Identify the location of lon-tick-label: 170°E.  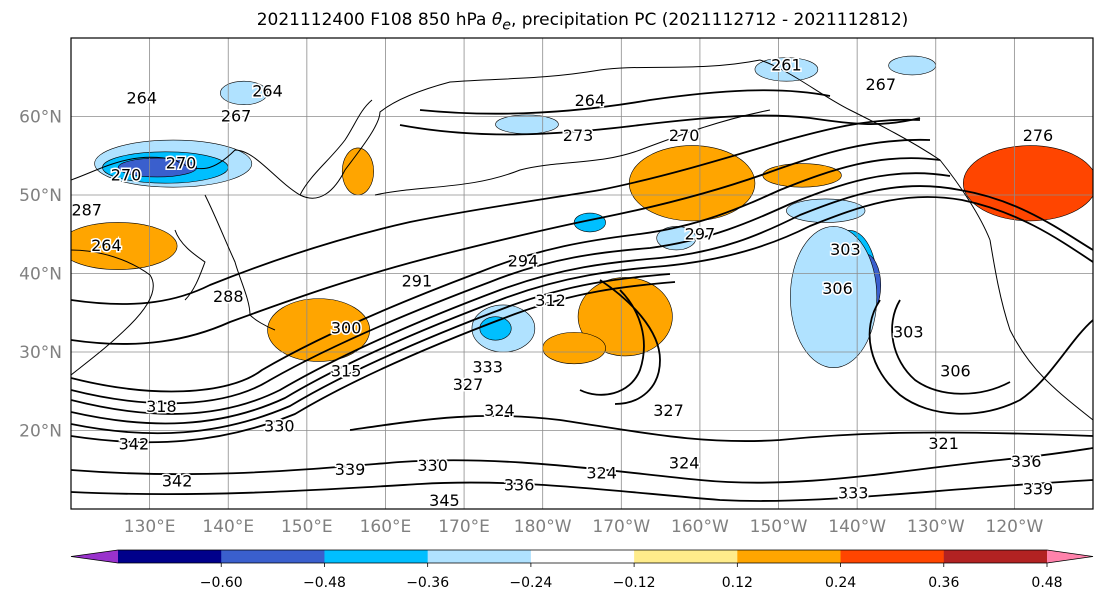
(464, 527).